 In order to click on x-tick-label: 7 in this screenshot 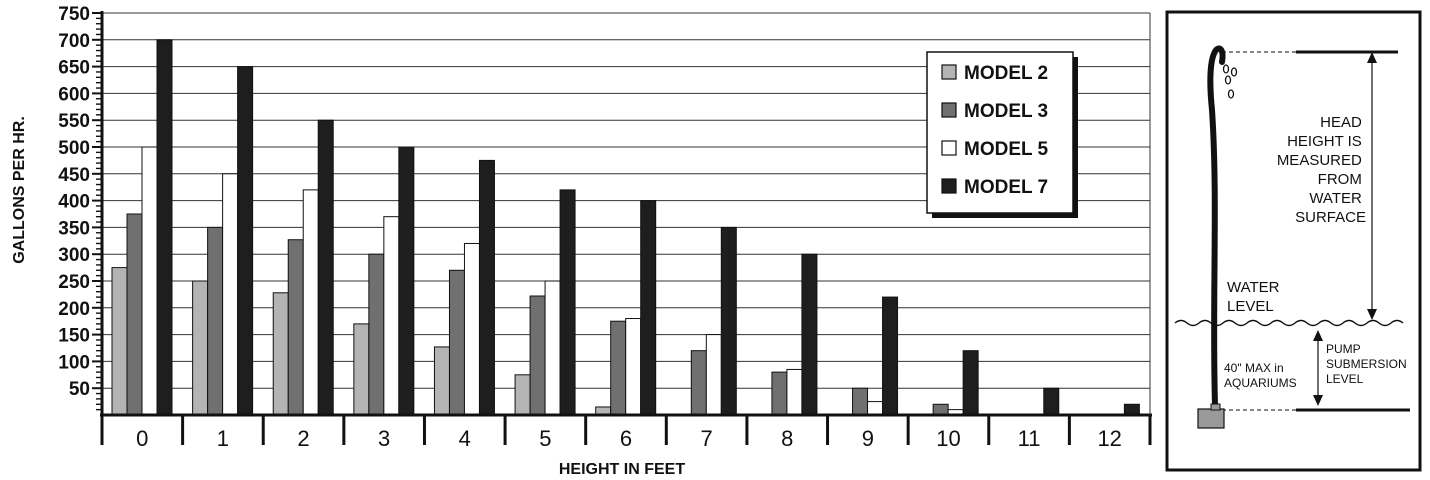, I will do `click(706, 438)`.